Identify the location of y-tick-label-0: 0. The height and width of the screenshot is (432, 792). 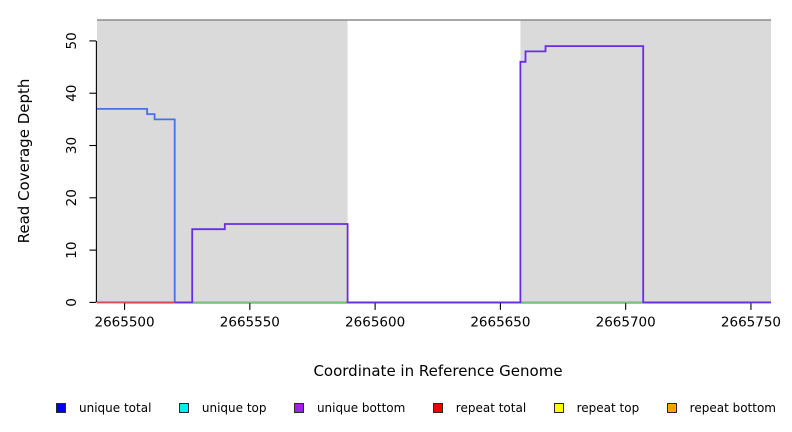
(72, 302).